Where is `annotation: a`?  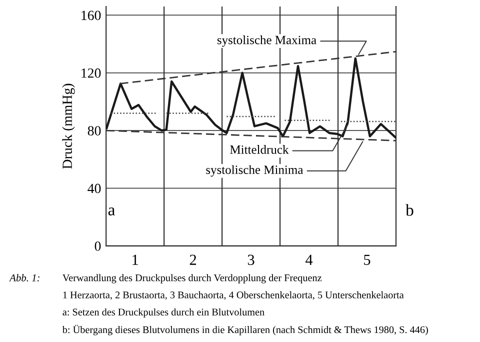
annotation: a is located at coordinates (111, 211).